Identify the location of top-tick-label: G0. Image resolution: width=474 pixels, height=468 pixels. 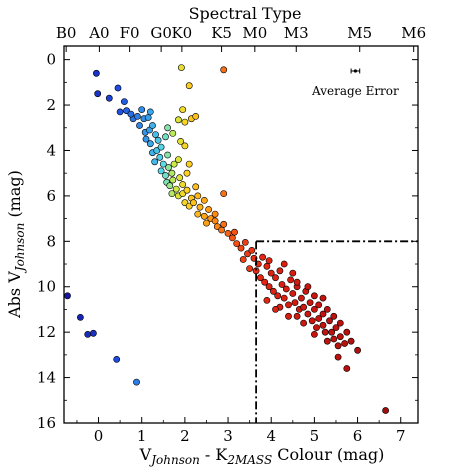
(161, 33).